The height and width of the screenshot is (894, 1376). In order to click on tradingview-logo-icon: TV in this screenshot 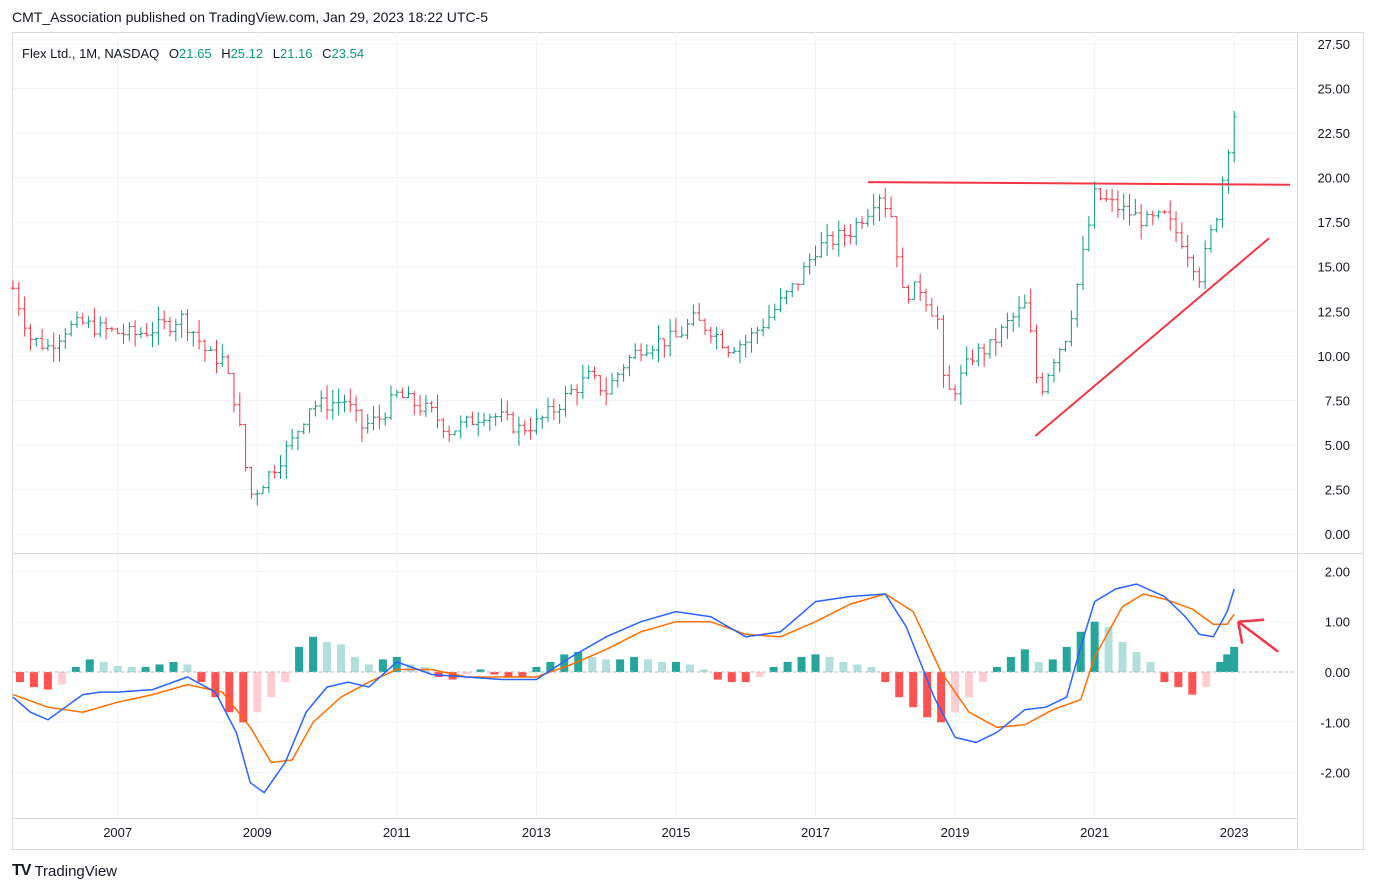, I will do `click(21, 870)`.